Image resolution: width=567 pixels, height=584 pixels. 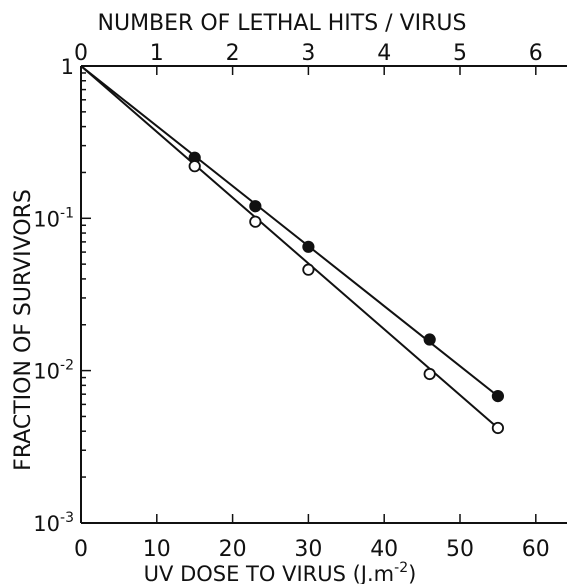 I want to click on y-tick-label: 10⁻², so click(x=53, y=371).